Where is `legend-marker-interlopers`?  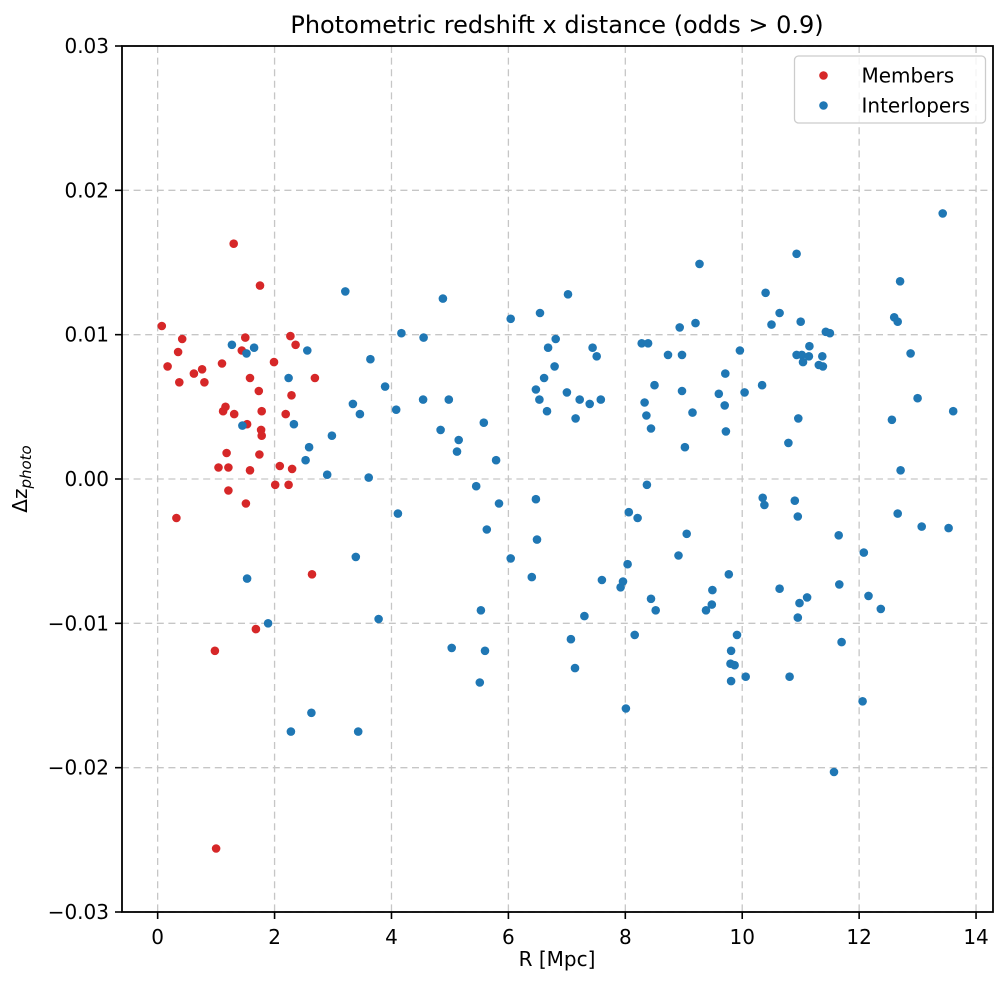
legend-marker-interlopers is located at coordinates (823, 105).